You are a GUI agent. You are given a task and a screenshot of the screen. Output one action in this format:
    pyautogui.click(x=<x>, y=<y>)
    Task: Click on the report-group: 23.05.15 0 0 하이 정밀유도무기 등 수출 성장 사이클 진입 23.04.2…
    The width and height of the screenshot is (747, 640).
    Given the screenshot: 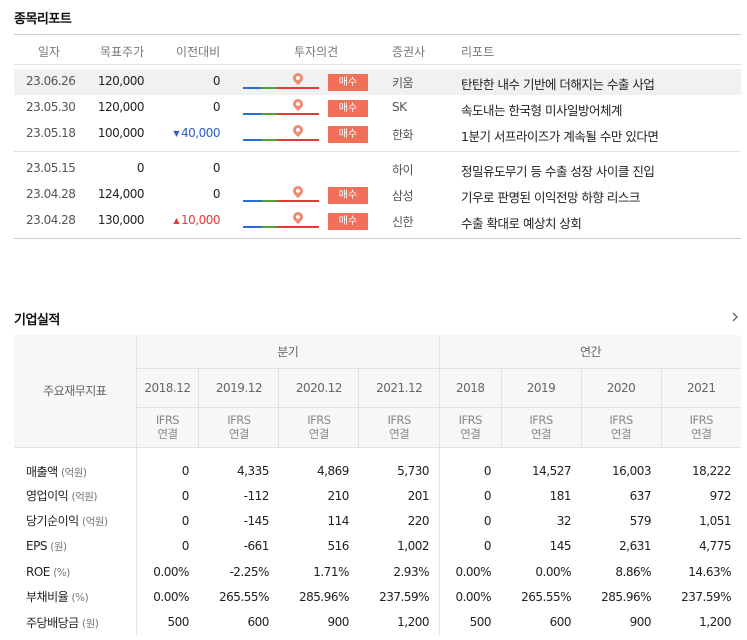 What is the action you would take?
    pyautogui.click(x=377, y=194)
    